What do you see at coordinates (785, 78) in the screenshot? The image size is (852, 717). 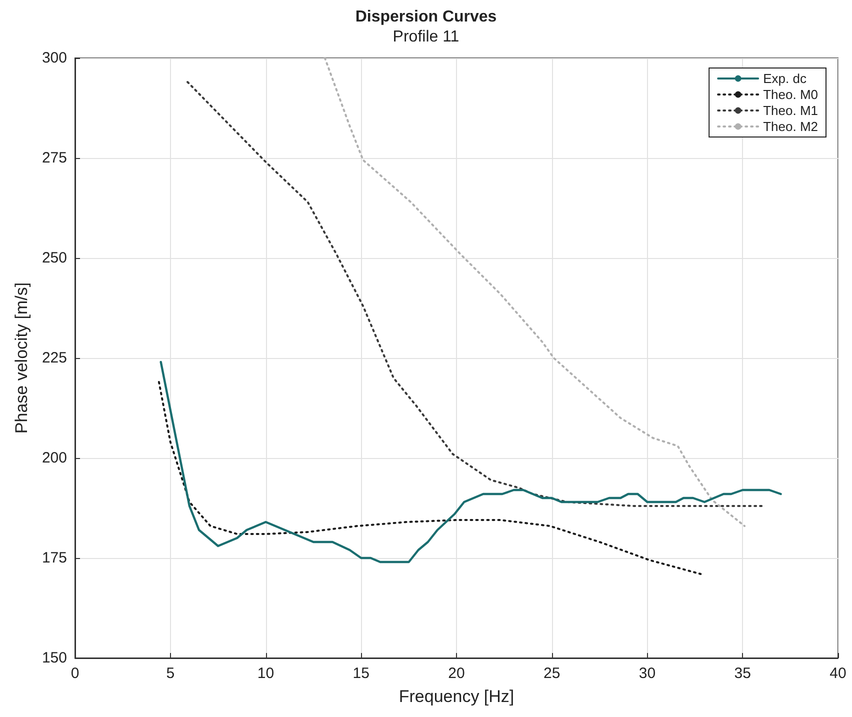 I see `legend-label: Exp. dc` at bounding box center [785, 78].